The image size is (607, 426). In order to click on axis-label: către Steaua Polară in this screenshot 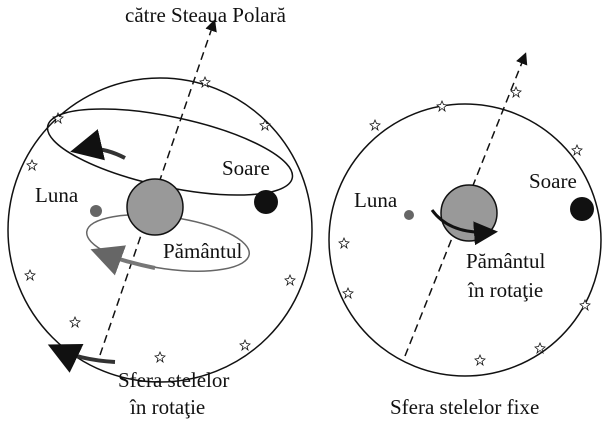, I will do `click(206, 15)`.